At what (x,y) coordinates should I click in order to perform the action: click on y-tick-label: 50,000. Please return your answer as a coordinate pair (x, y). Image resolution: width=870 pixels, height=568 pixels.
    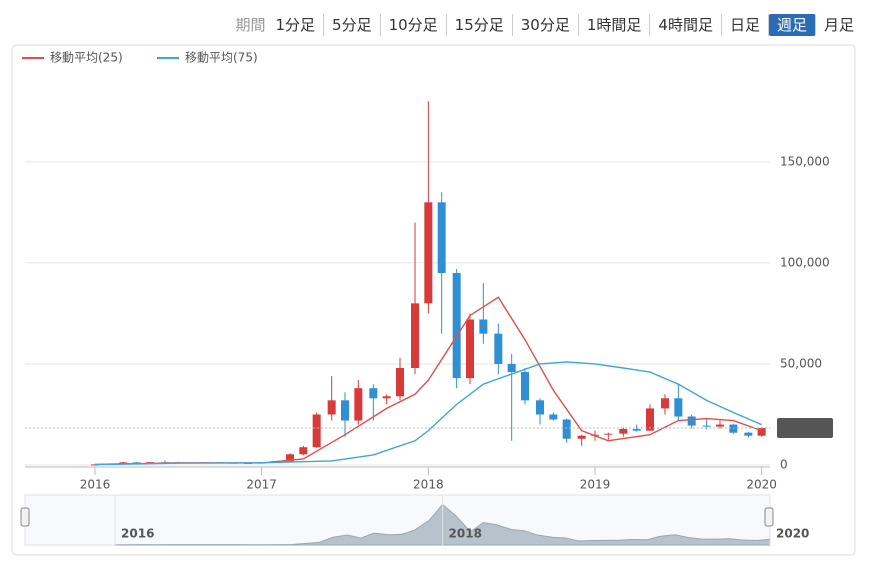
    Looking at the image, I should click on (801, 363).